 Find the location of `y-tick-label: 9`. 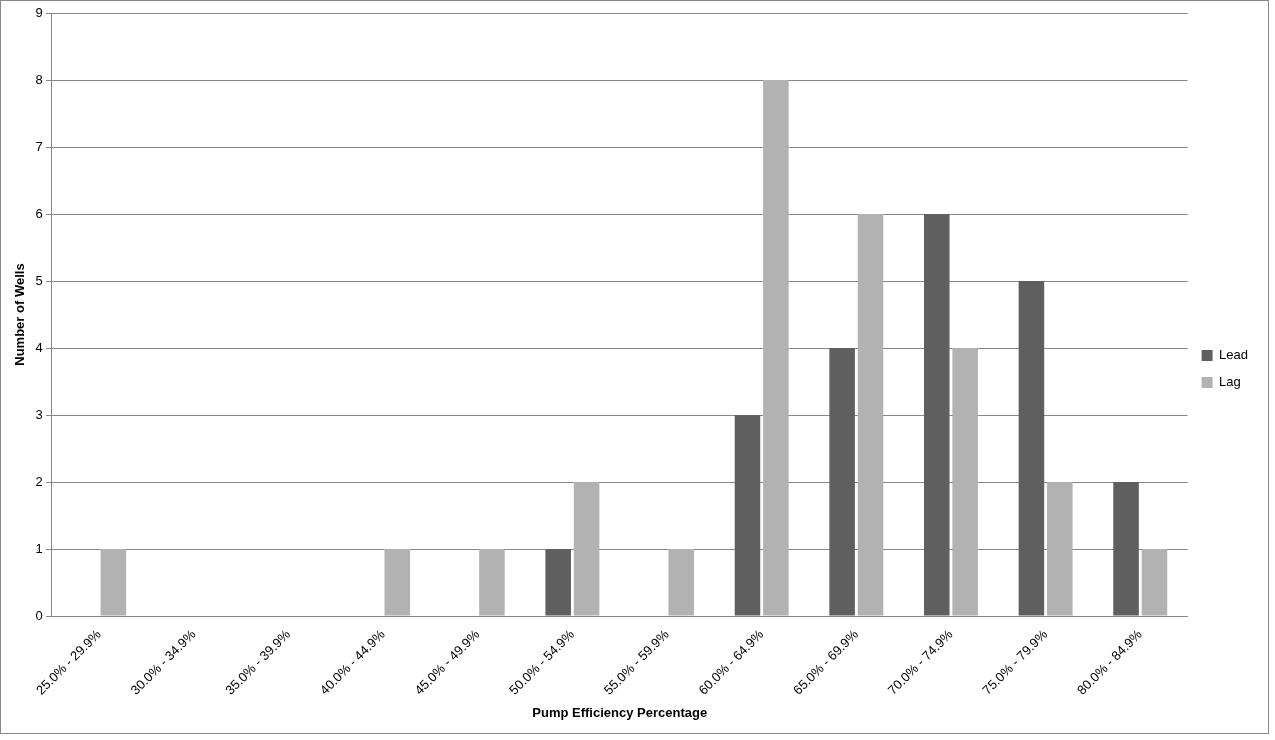

y-tick-label: 9 is located at coordinates (39, 12).